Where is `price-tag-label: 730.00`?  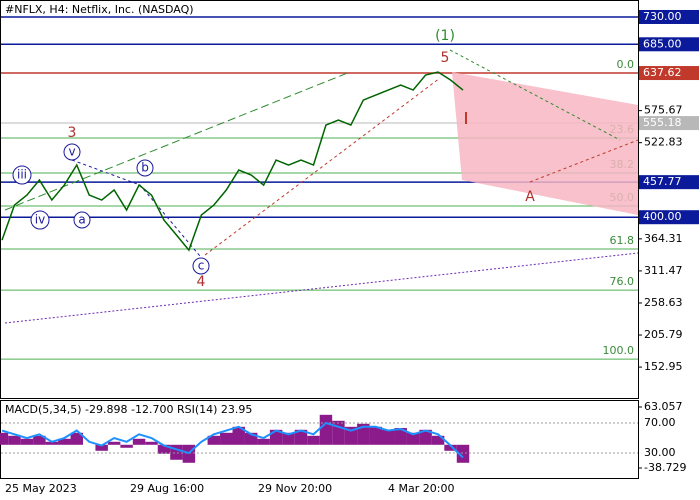
price-tag-label: 730.00 is located at coordinates (662, 16).